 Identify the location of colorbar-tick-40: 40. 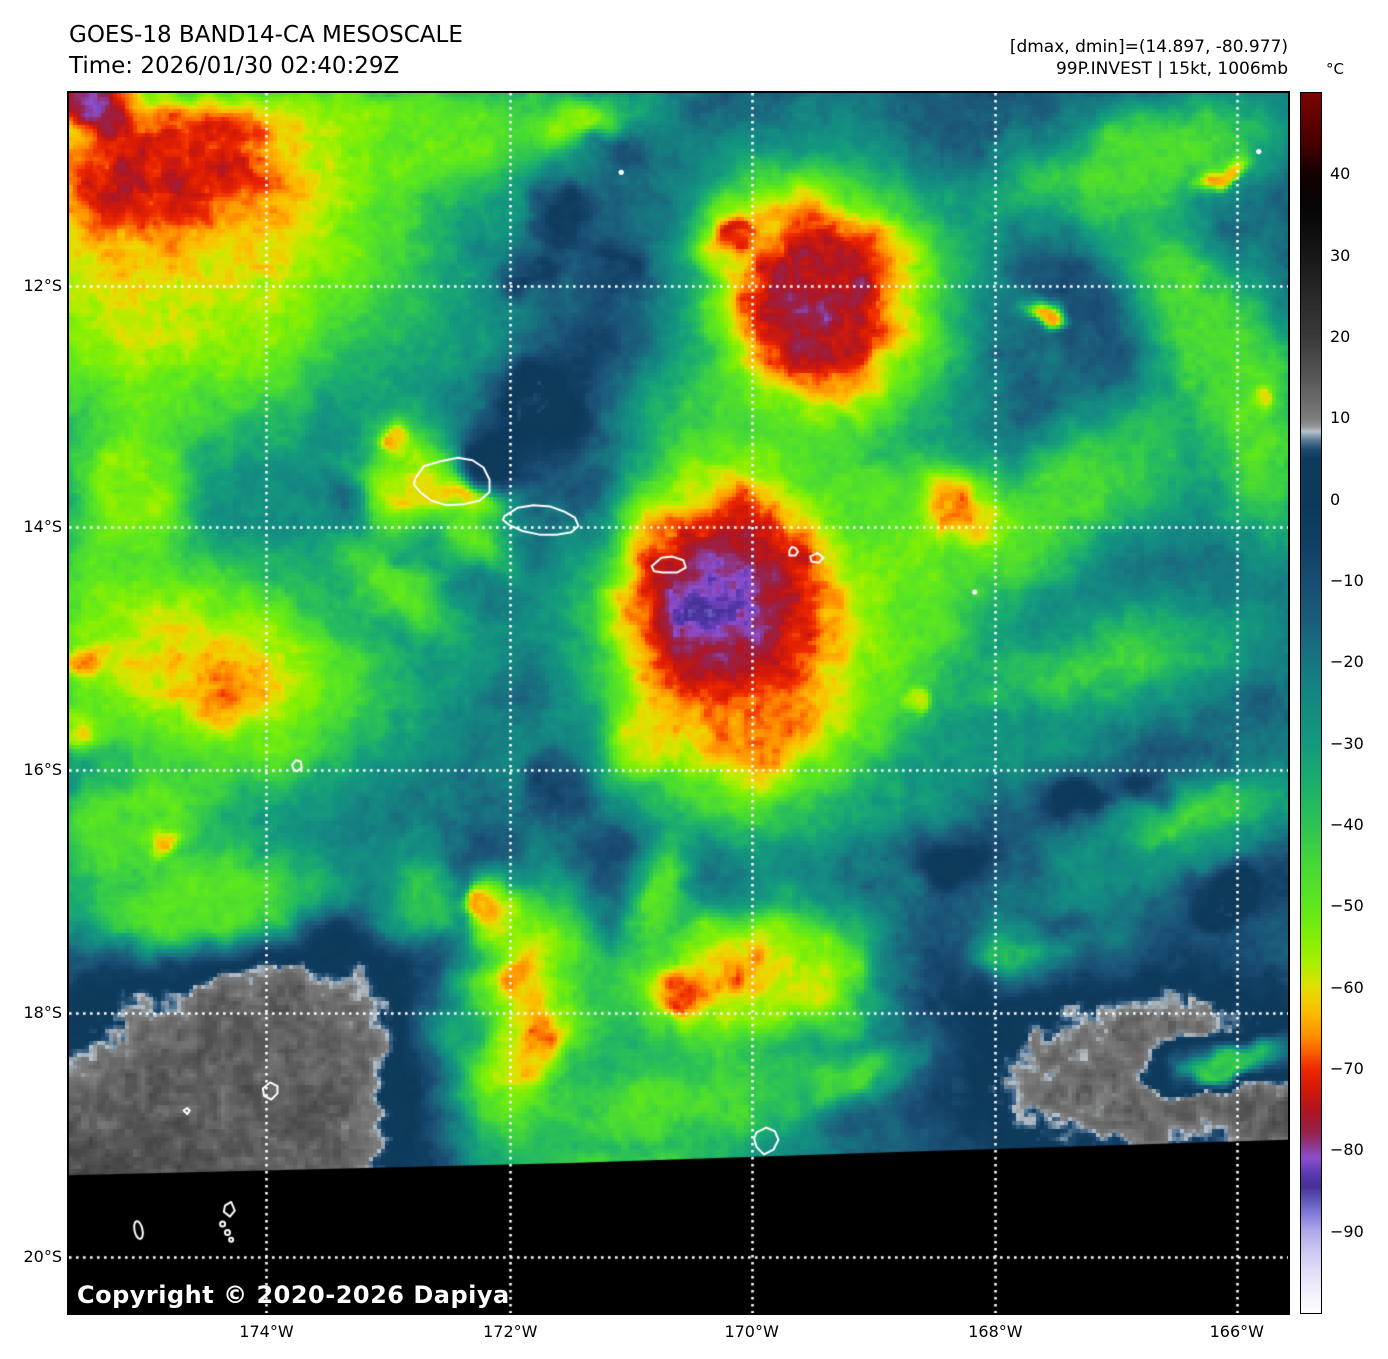
(1340, 174).